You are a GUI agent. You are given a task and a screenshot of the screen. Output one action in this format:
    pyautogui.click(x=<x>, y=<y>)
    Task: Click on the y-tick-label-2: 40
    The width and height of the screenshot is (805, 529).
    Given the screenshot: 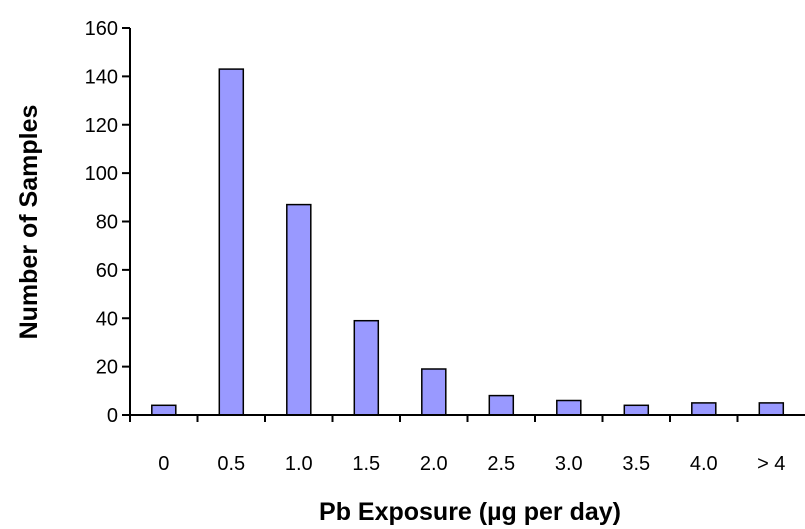 What is the action you would take?
    pyautogui.click(x=107, y=319)
    